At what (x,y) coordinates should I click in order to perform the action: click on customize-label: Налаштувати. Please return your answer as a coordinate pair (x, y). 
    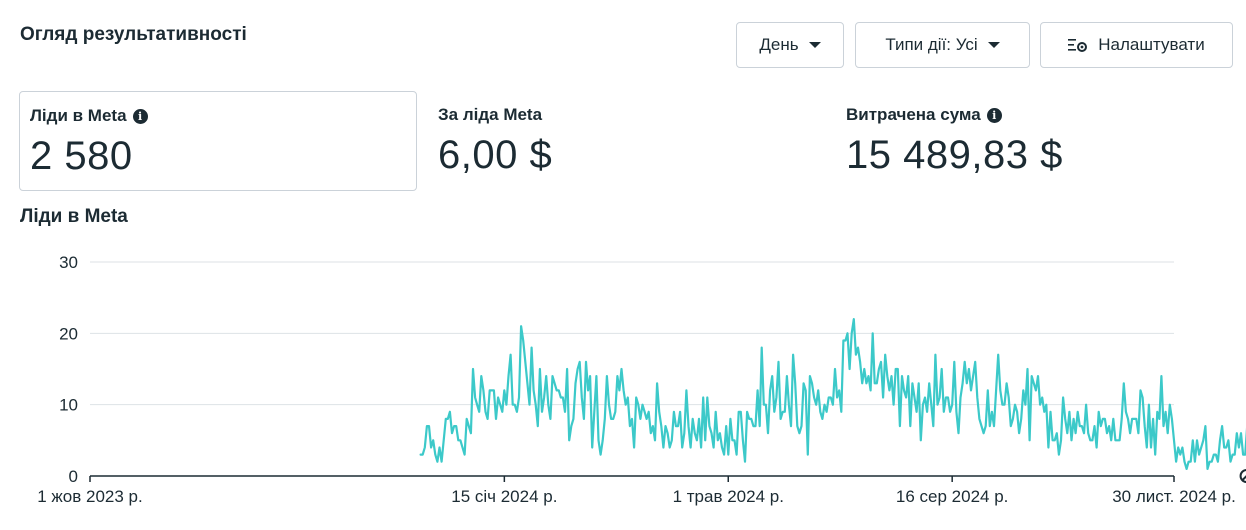
    Looking at the image, I should click on (1151, 44).